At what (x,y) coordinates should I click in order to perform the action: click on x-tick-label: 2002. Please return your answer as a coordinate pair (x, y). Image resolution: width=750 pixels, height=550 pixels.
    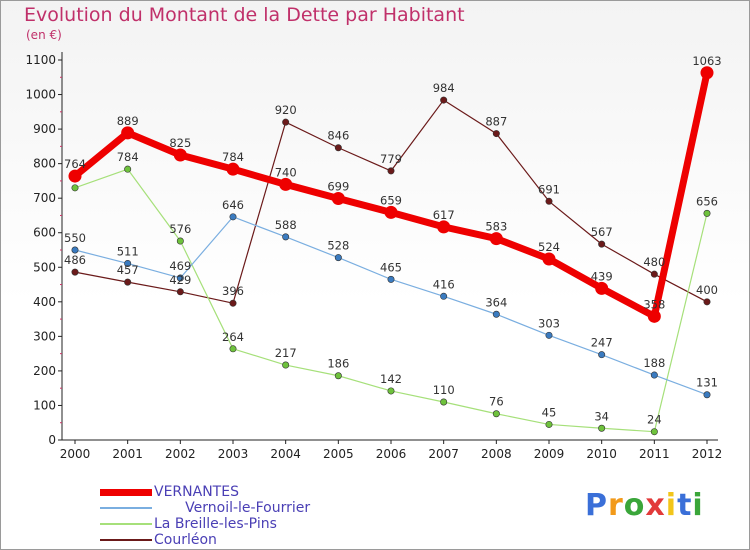
    Looking at the image, I should click on (180, 454).